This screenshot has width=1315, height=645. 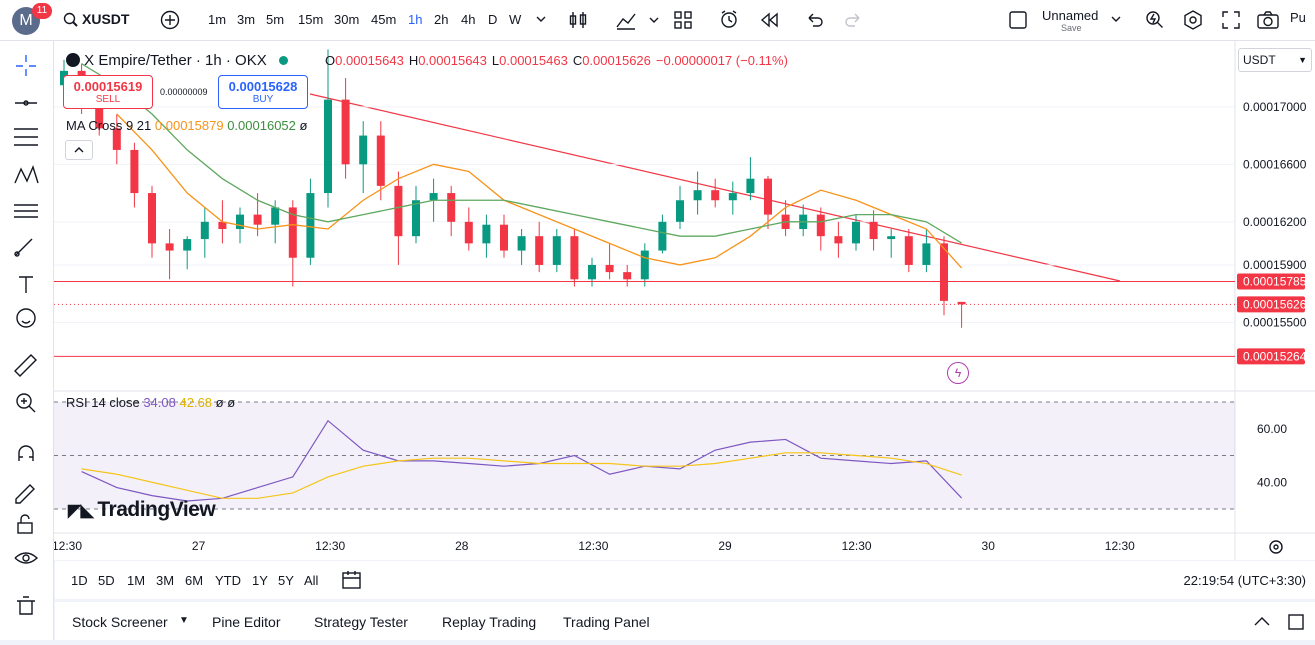 What do you see at coordinates (275, 19) in the screenshot?
I see `interval: 5m` at bounding box center [275, 19].